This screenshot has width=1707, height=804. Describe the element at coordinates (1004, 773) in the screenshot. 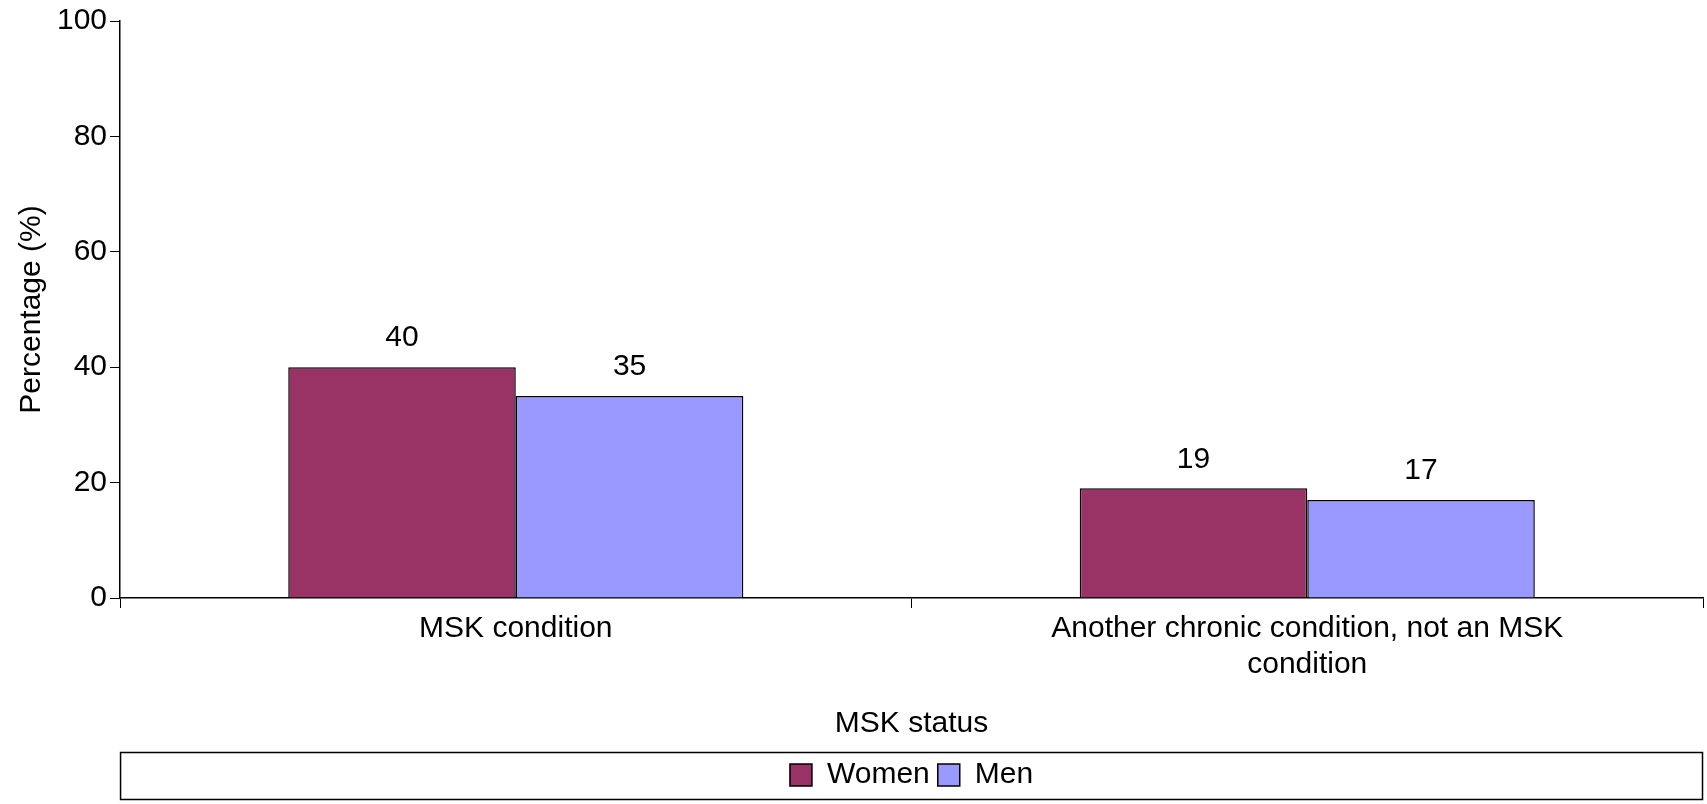

I see `legend-label: Men` at that location.